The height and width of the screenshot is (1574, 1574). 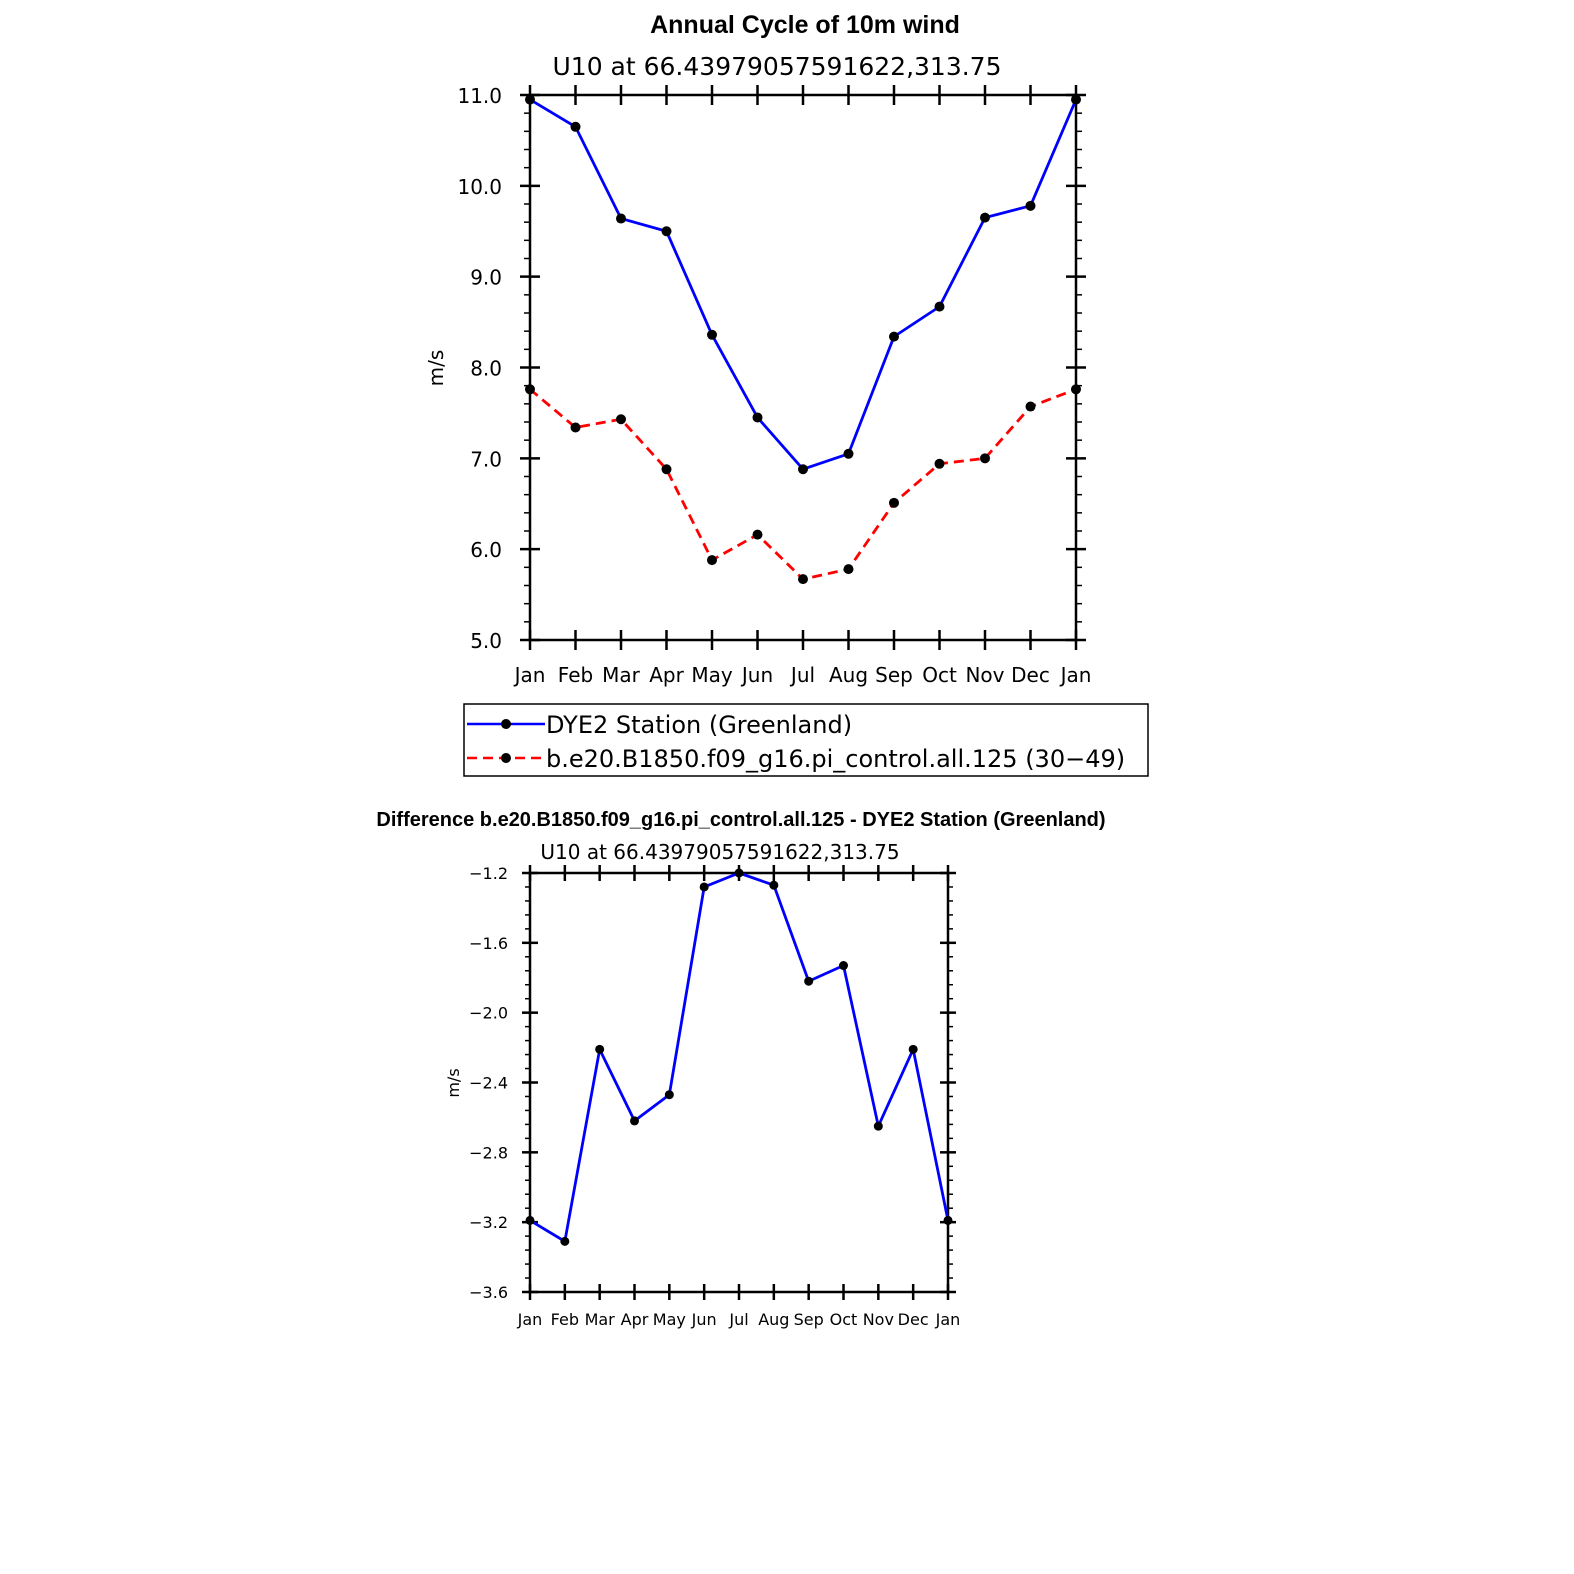 What do you see at coordinates (506, 724) in the screenshot?
I see `legend-marker-obs` at bounding box center [506, 724].